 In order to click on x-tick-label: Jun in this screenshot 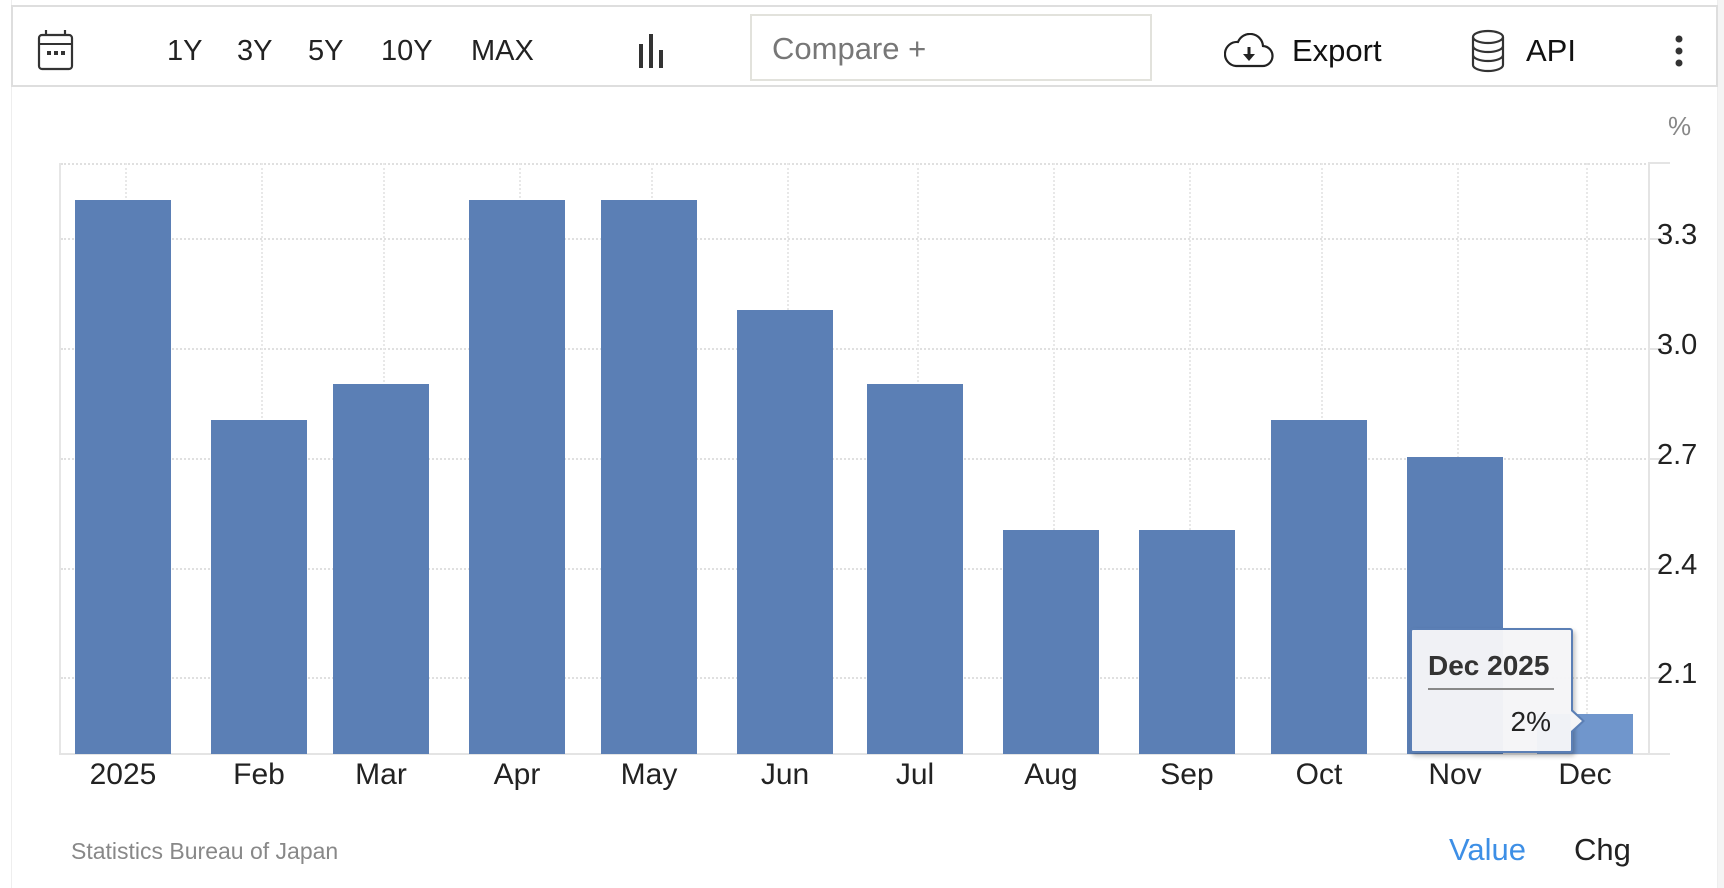, I will do `click(785, 774)`.